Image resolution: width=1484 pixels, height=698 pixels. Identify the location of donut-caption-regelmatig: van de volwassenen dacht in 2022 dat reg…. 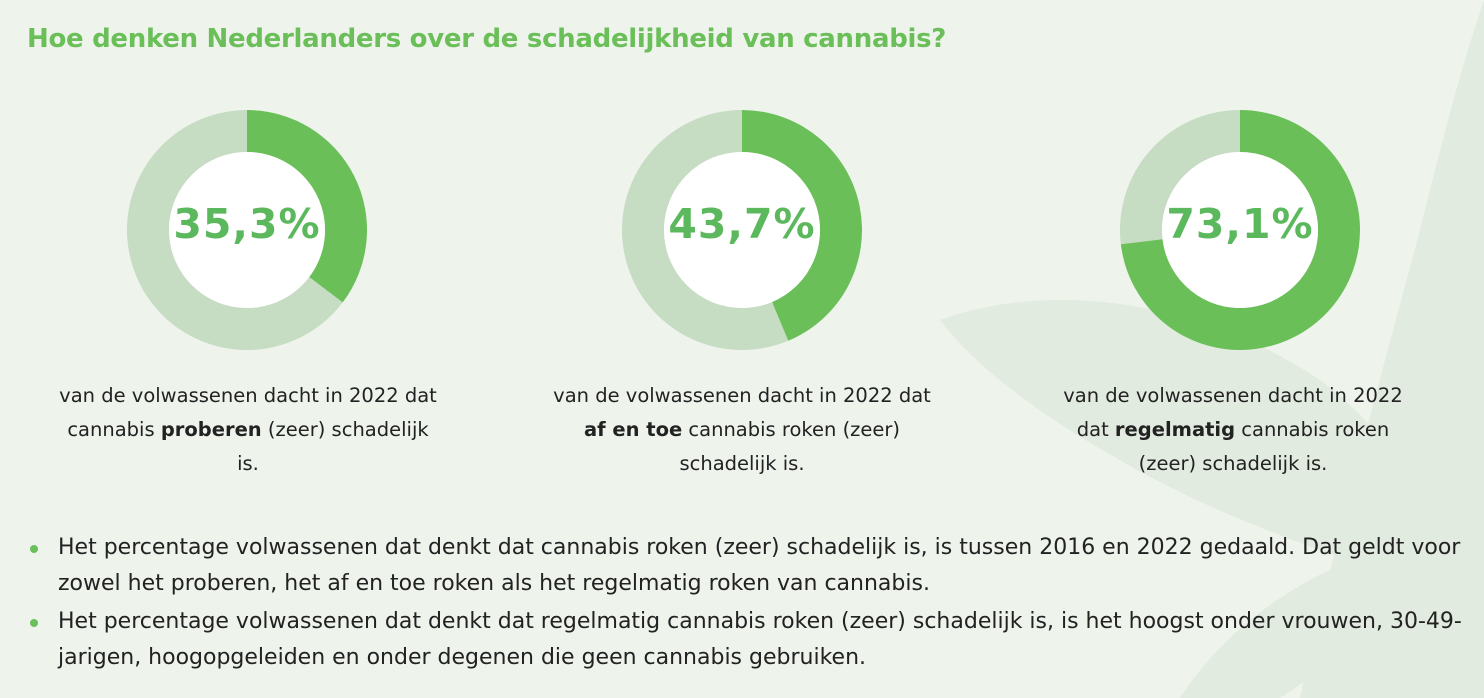
(1233, 429).